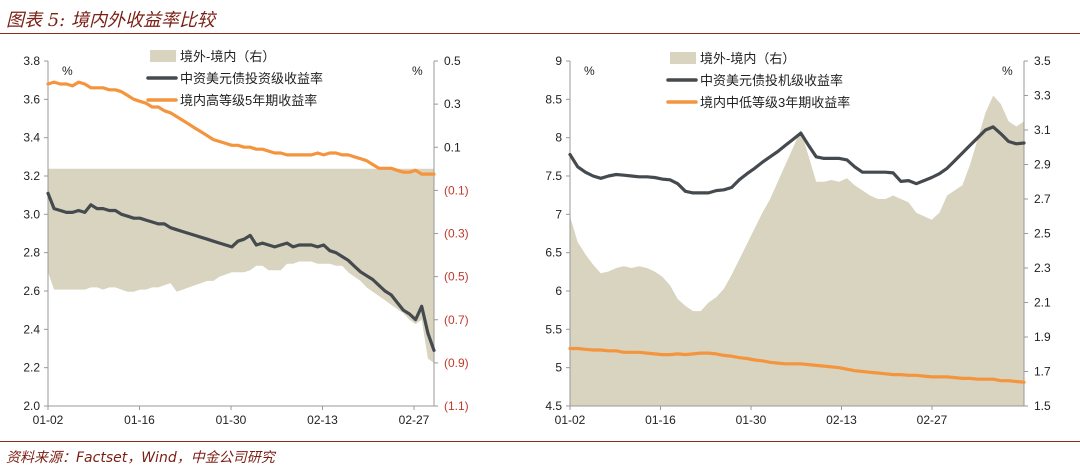 The width and height of the screenshot is (1080, 473). I want to click on left-tick-label: 9, so click(558, 61).